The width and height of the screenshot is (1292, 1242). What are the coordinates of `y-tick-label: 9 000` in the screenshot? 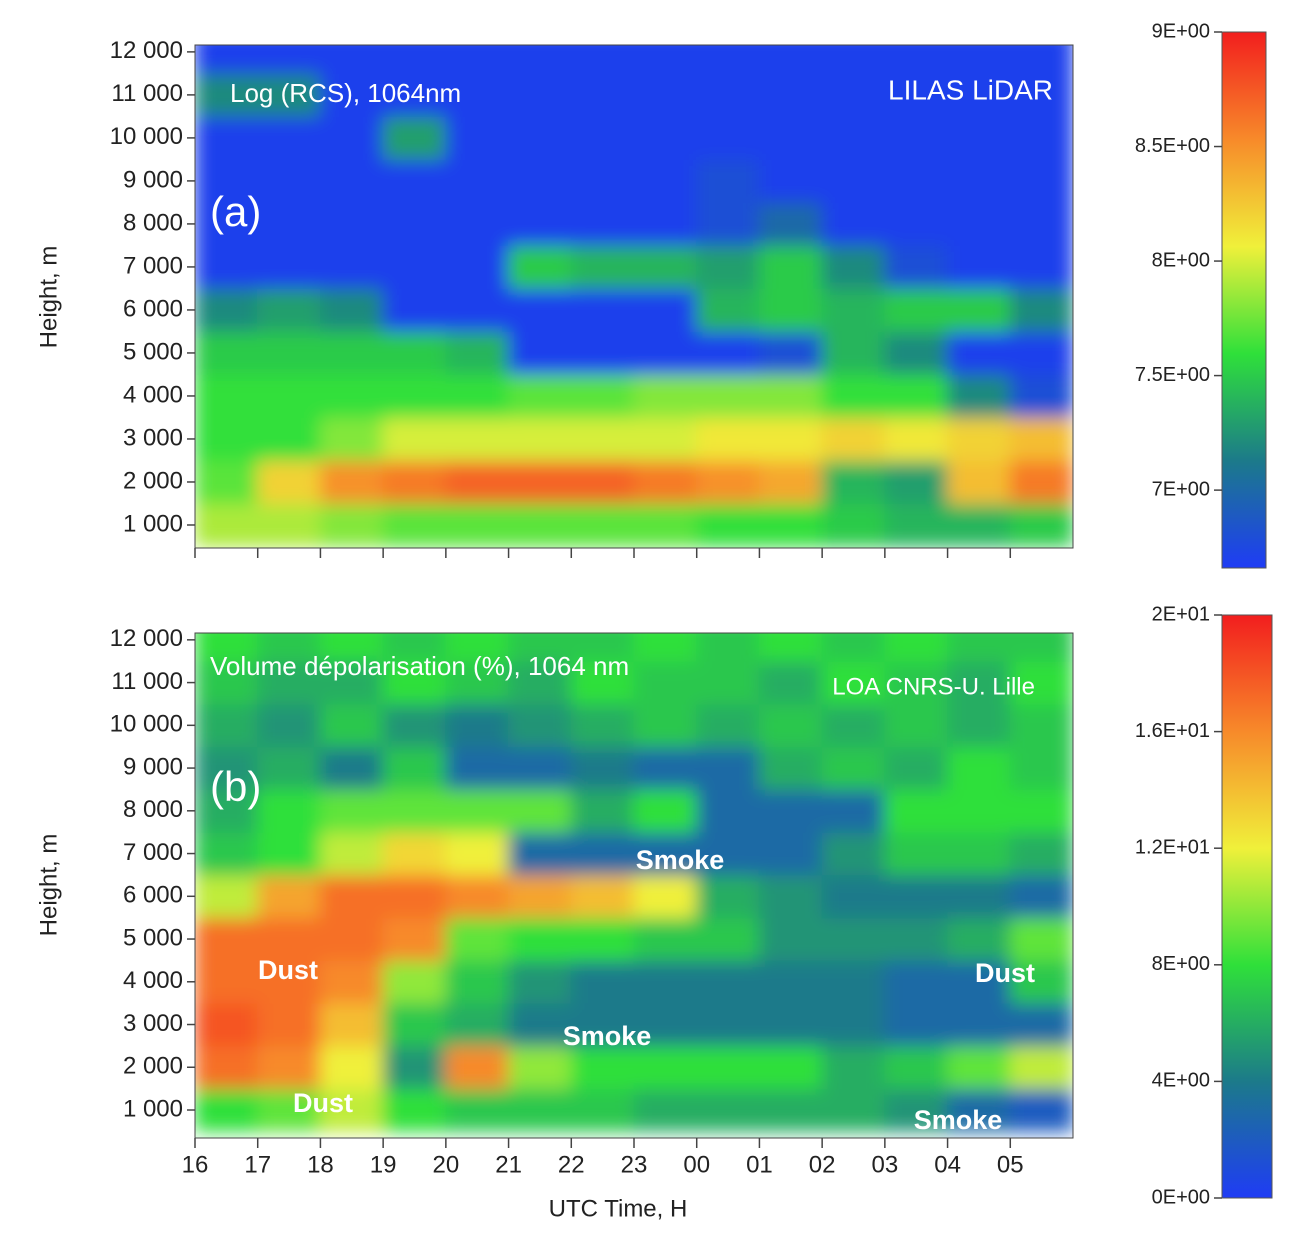 It's located at (153, 766).